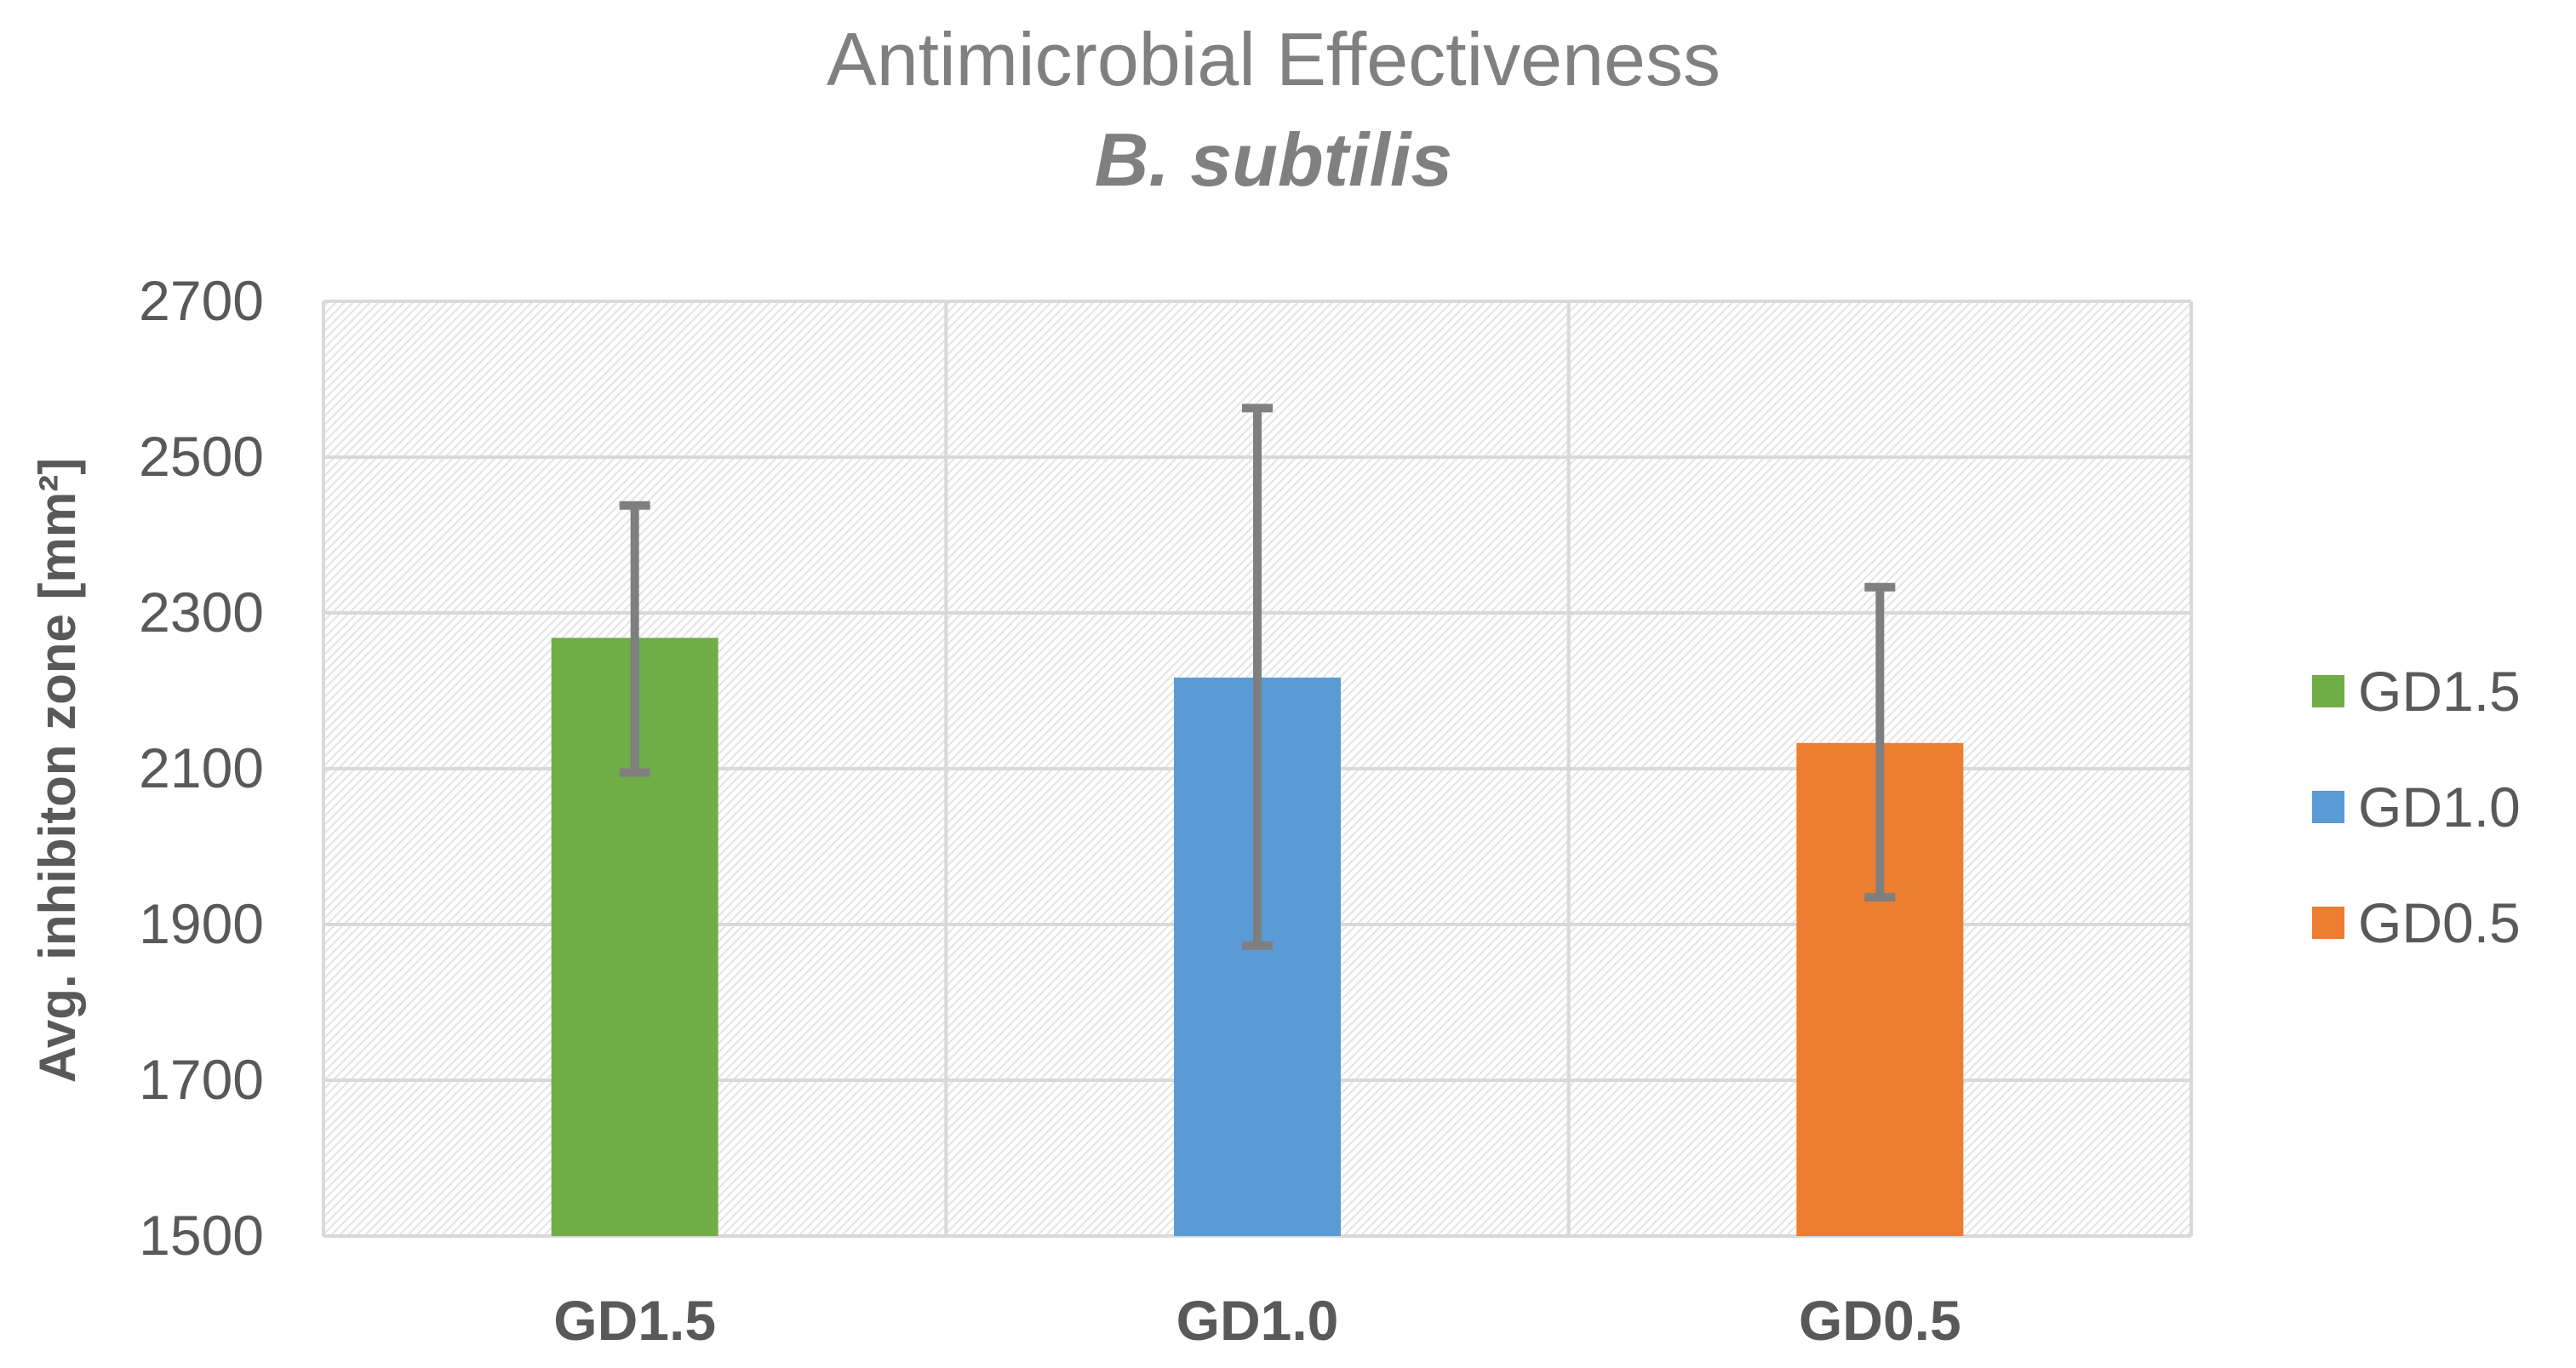 The width and height of the screenshot is (2576, 1368). I want to click on y-axis-ticks: 2700 2500 2300 2100 1900 1700 1500, so click(202, 768).